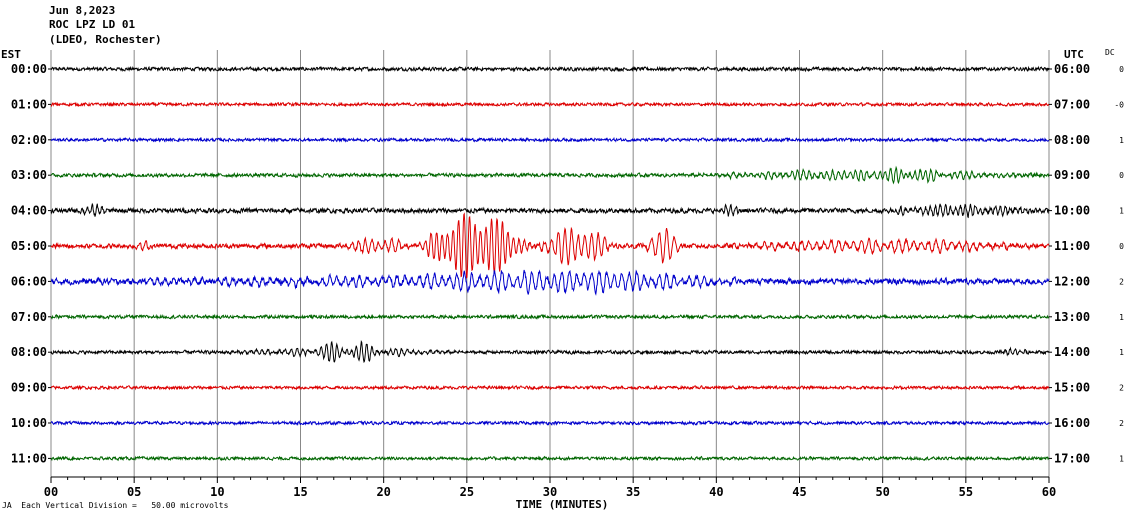 This screenshot has height=519, width=1130. What do you see at coordinates (716, 492) in the screenshot?
I see `x-tick-label: 40` at bounding box center [716, 492].